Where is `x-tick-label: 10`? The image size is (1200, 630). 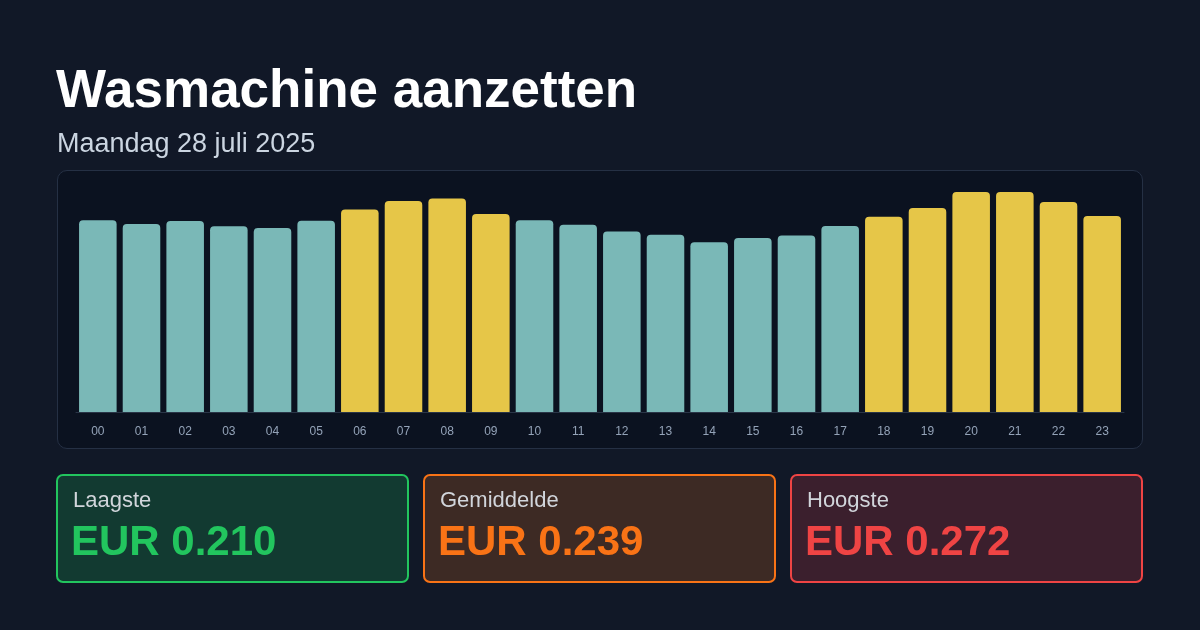
x-tick-label: 10 is located at coordinates (534, 431).